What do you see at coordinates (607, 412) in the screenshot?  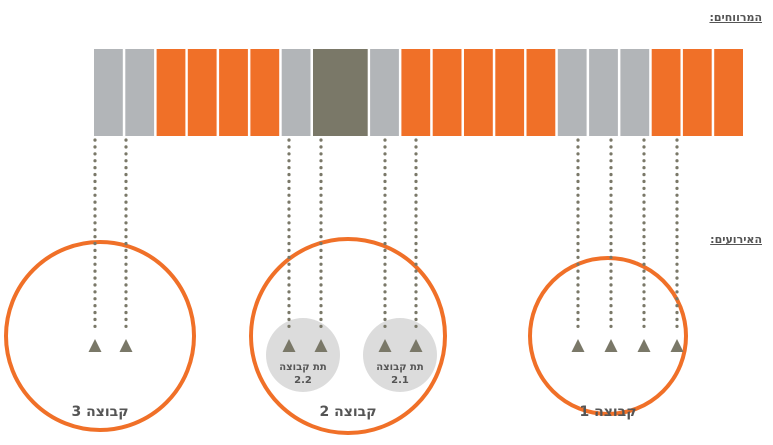 I see `group-label-1: קבוצה 1` at bounding box center [607, 412].